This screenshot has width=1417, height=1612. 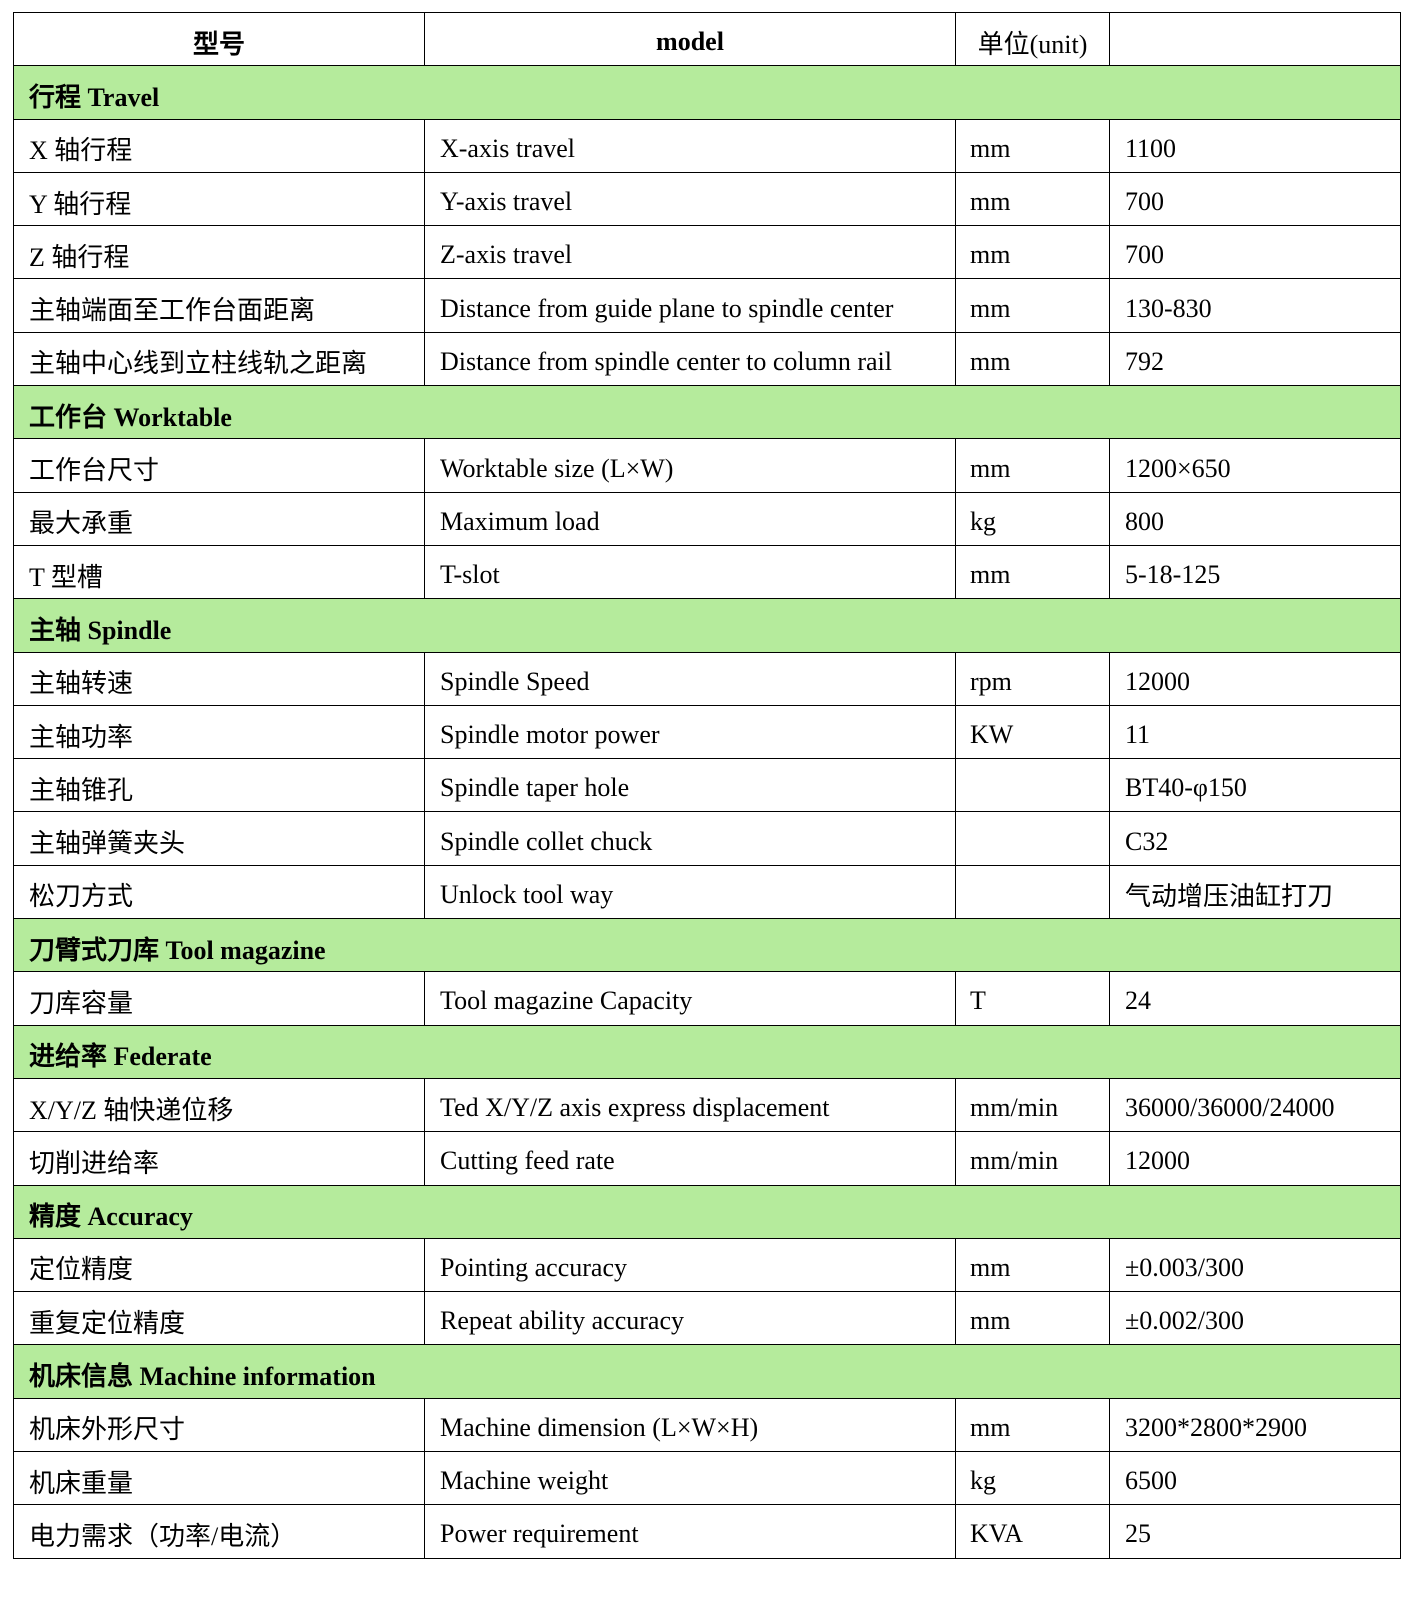 I want to click on param-value: BT40-φ150, so click(x=1255, y=785).